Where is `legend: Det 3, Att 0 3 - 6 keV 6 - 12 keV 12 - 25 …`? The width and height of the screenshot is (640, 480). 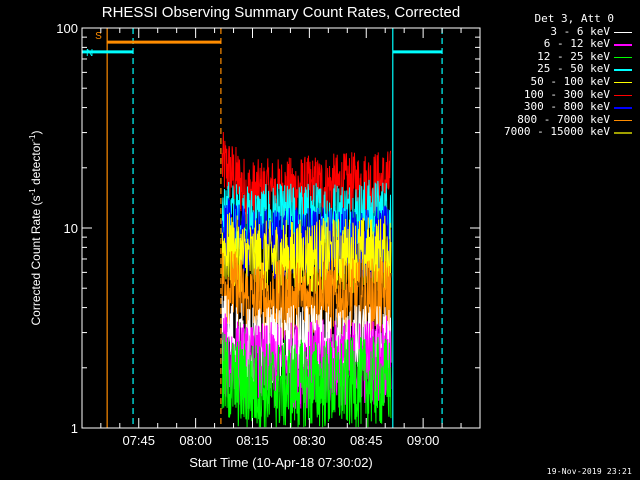 legend: Det 3, Att 0 3 - 6 keV 6 - 12 keV 12 - 25 … is located at coordinates (558, 75).